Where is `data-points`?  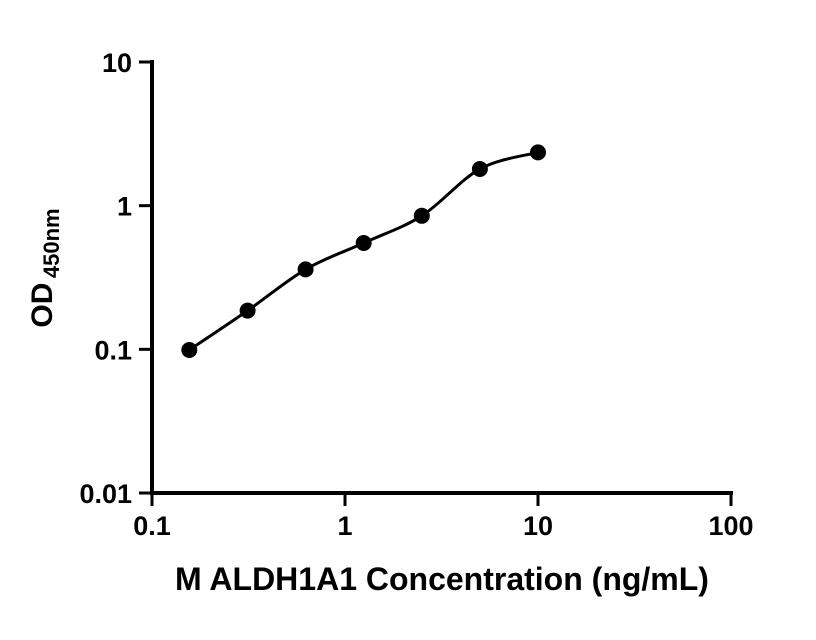 data-points is located at coordinates (363, 251).